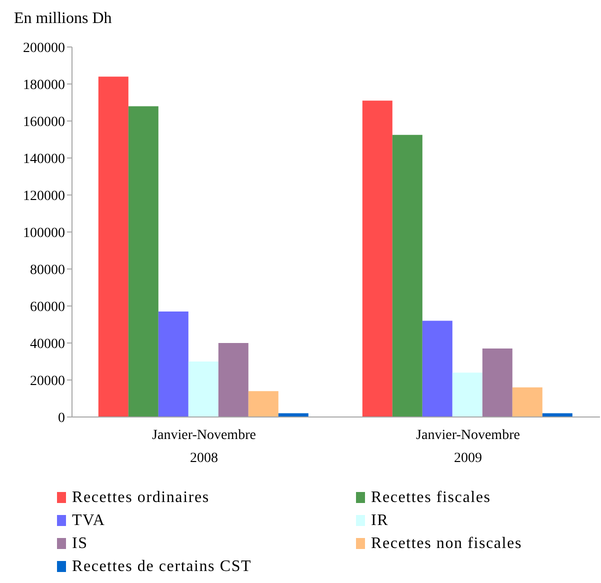 The width and height of the screenshot is (601, 583). Describe the element at coordinates (380, 521) in the screenshot. I see `legend-label: IR` at that location.